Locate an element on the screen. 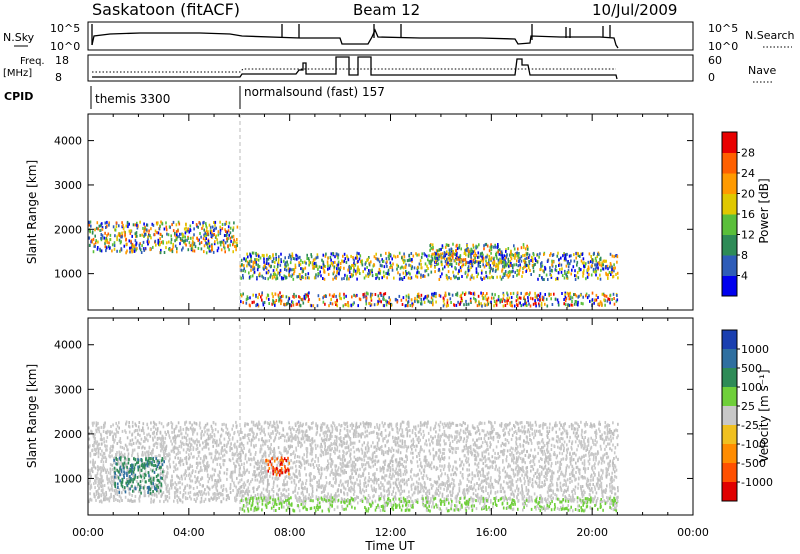 The height and width of the screenshot is (554, 800). y-tick-label: 2000 is located at coordinates (68, 229).